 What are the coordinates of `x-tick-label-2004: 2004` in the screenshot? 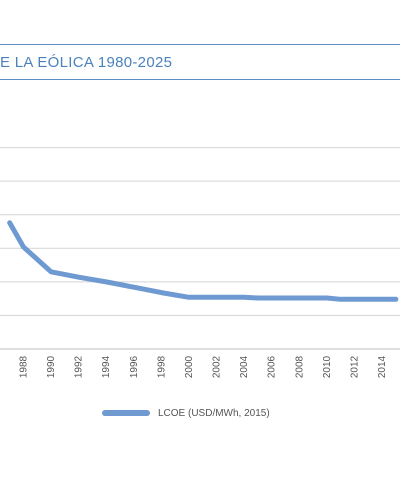 It's located at (244, 366).